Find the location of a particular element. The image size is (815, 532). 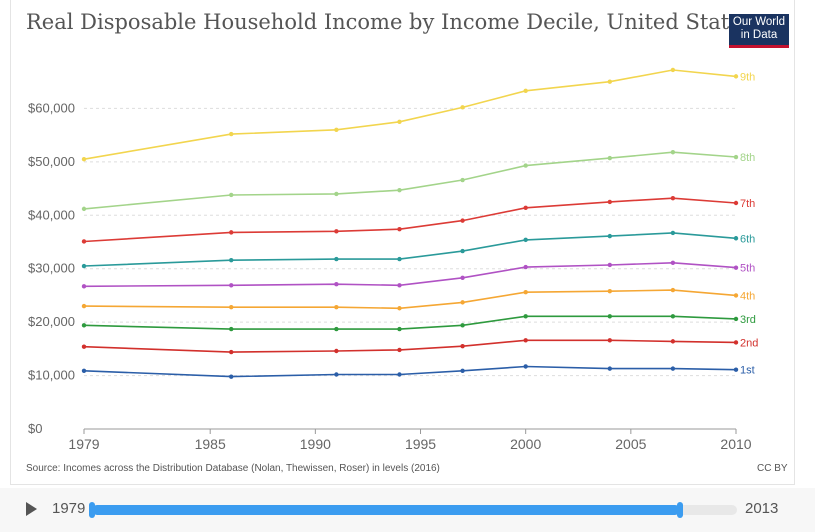

license-link: CC BY is located at coordinates (772, 468).